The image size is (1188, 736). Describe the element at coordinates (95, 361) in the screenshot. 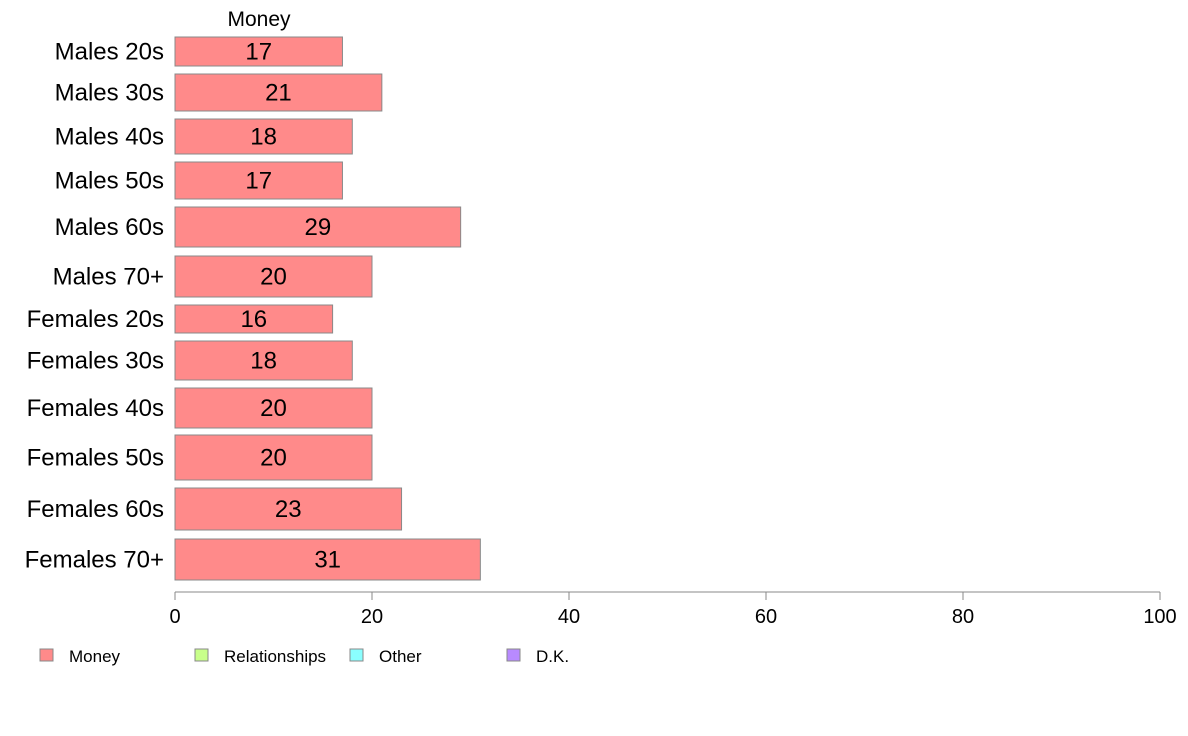

I see `category-label: Females 30s` at that location.